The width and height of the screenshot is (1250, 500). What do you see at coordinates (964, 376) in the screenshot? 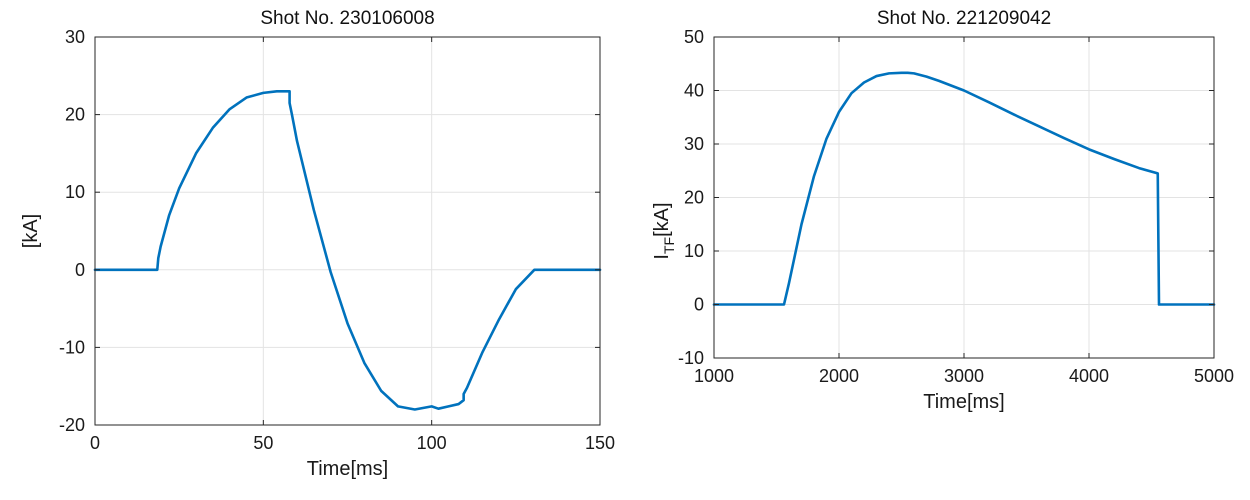
I see `x-tick-label: 3000` at bounding box center [964, 376].